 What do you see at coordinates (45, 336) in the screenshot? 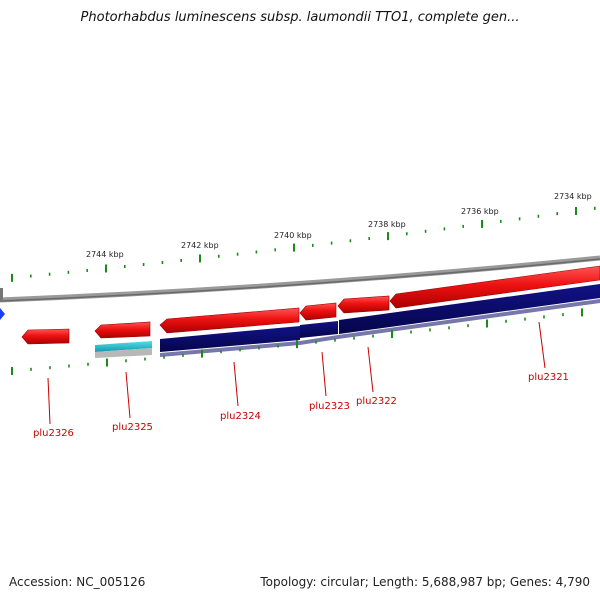
I see `gene-feature-plu2326` at bounding box center [45, 336].